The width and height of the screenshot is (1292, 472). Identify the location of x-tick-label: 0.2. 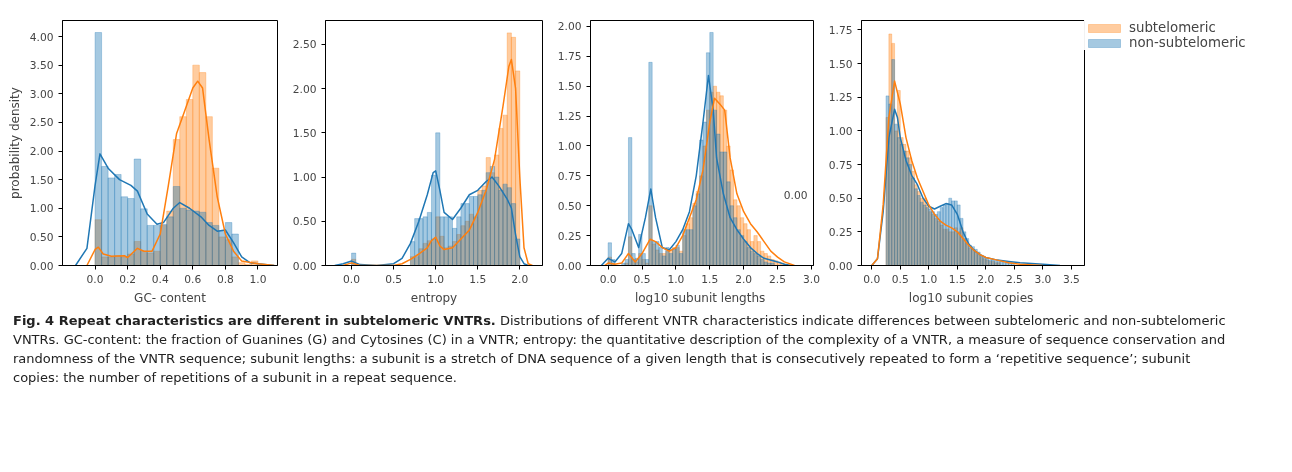
(128, 279).